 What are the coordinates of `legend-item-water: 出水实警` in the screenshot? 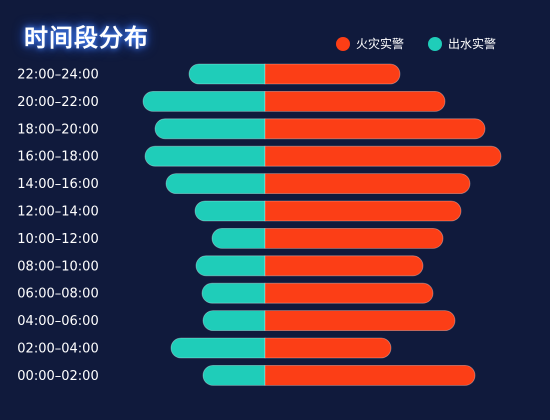 It's located at (462, 43).